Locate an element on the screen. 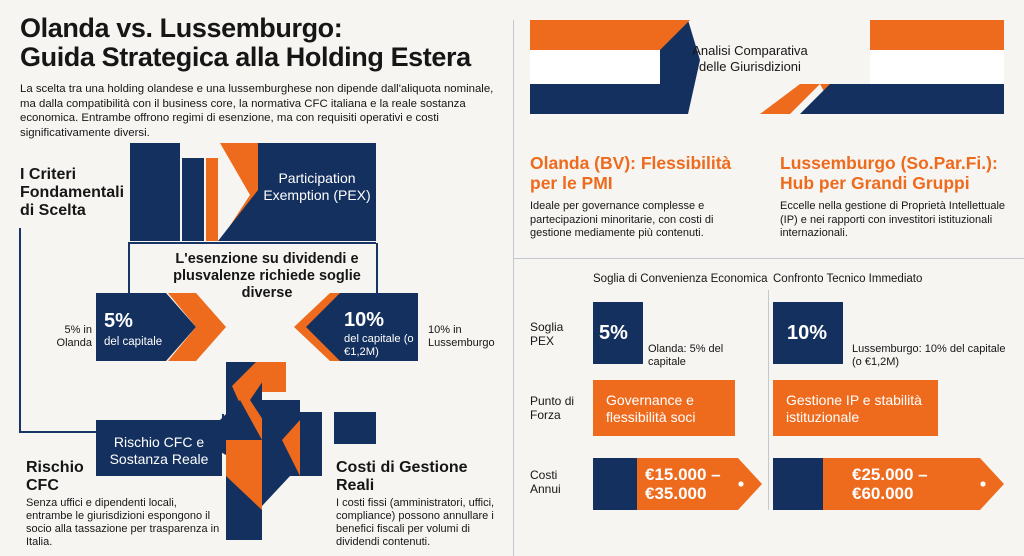 Image resolution: width=1024 pixels, height=556 pixels. costs-title: Costi di Gestione Reali is located at coordinates (402, 476).